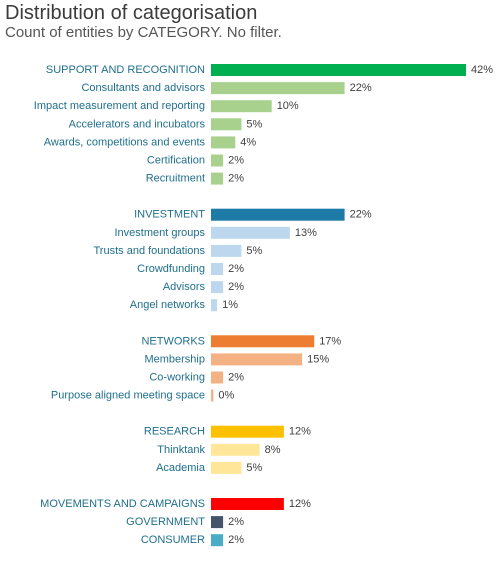 The width and height of the screenshot is (500, 566). Describe the element at coordinates (150, 251) in the screenshot. I see `category-label-trusts-and-foundations: Trusts and foundations` at that location.